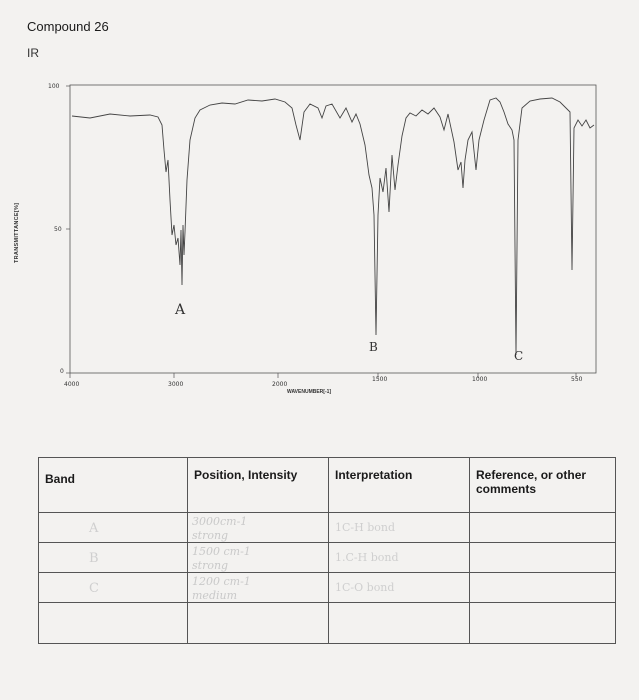  What do you see at coordinates (68, 229) in the screenshot?
I see `y-axis-ticks` at bounding box center [68, 229].